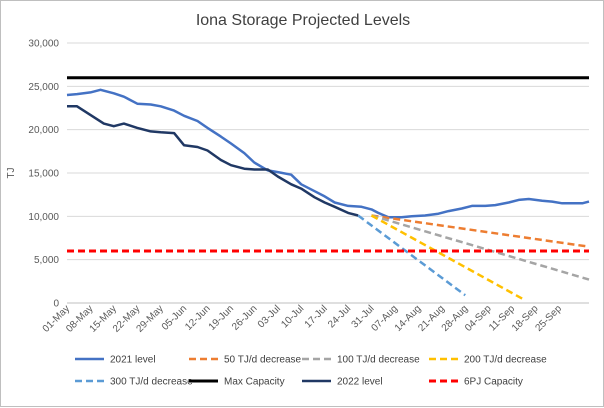 This screenshot has width=604, height=408. I want to click on y-tick-label: 25,000, so click(43, 87).